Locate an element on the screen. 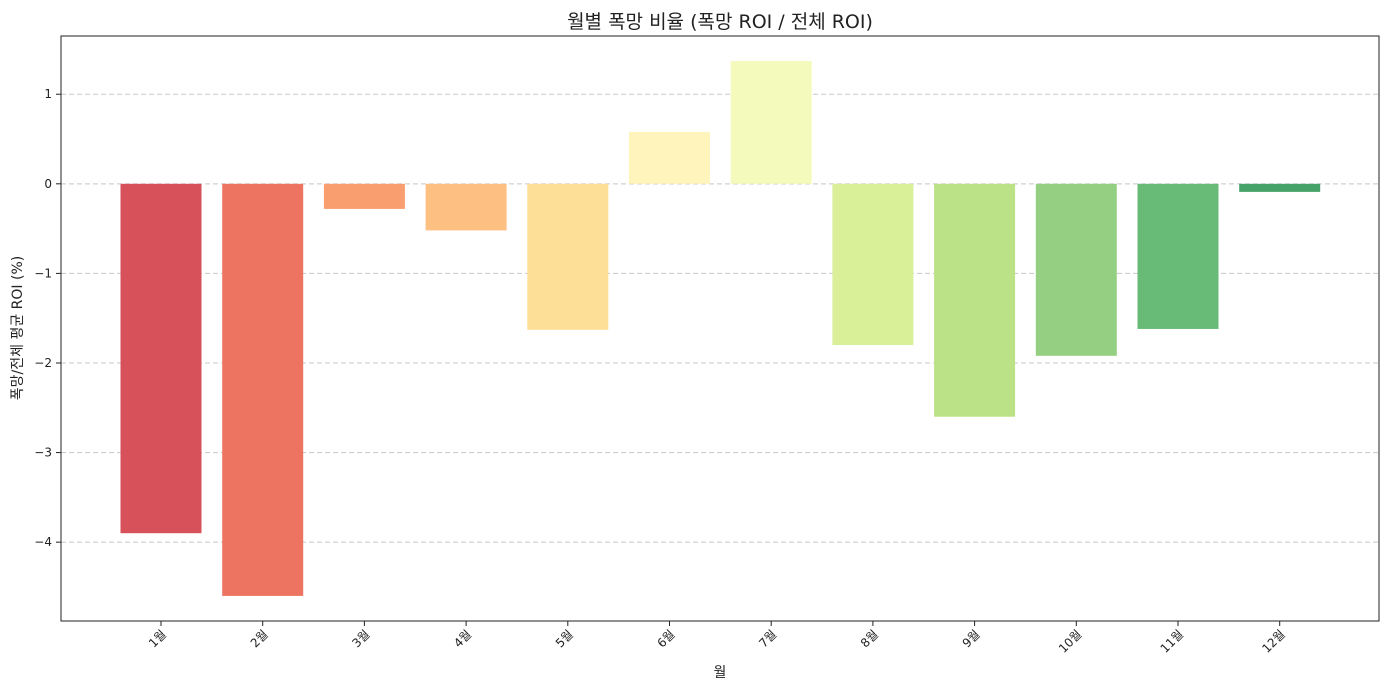 The image size is (1389, 690). x-tick-label: 2월 is located at coordinates (259, 638).